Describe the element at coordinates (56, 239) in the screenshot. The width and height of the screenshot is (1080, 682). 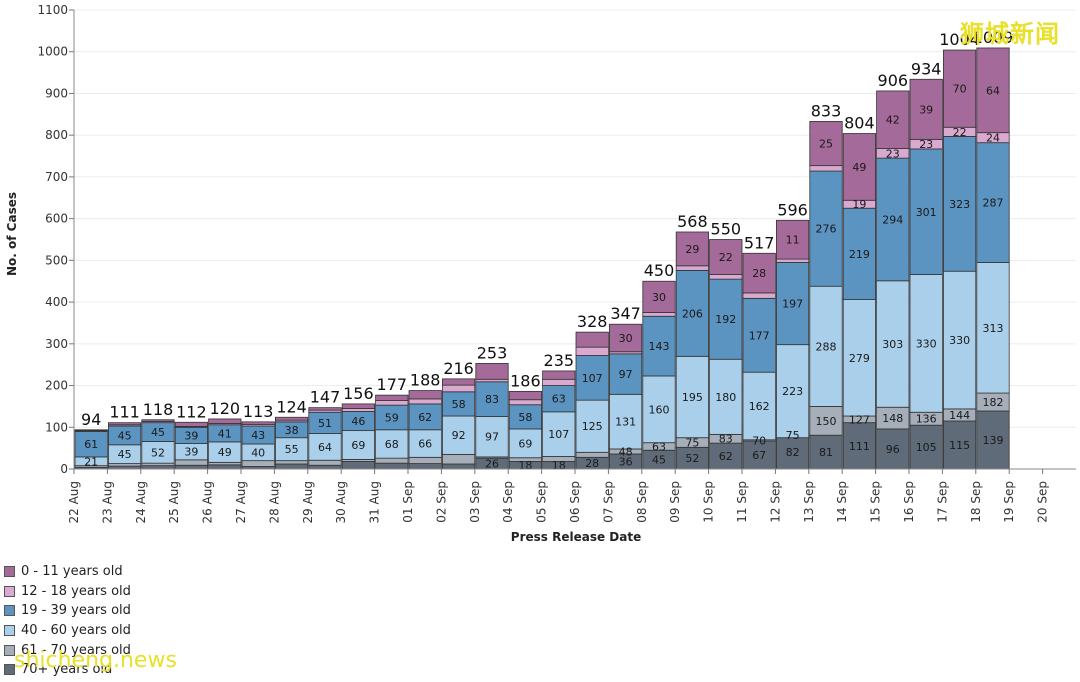
I see `y-axis: 0 100 200 300 400 500 600 700 800 900 1000 1100` at that location.